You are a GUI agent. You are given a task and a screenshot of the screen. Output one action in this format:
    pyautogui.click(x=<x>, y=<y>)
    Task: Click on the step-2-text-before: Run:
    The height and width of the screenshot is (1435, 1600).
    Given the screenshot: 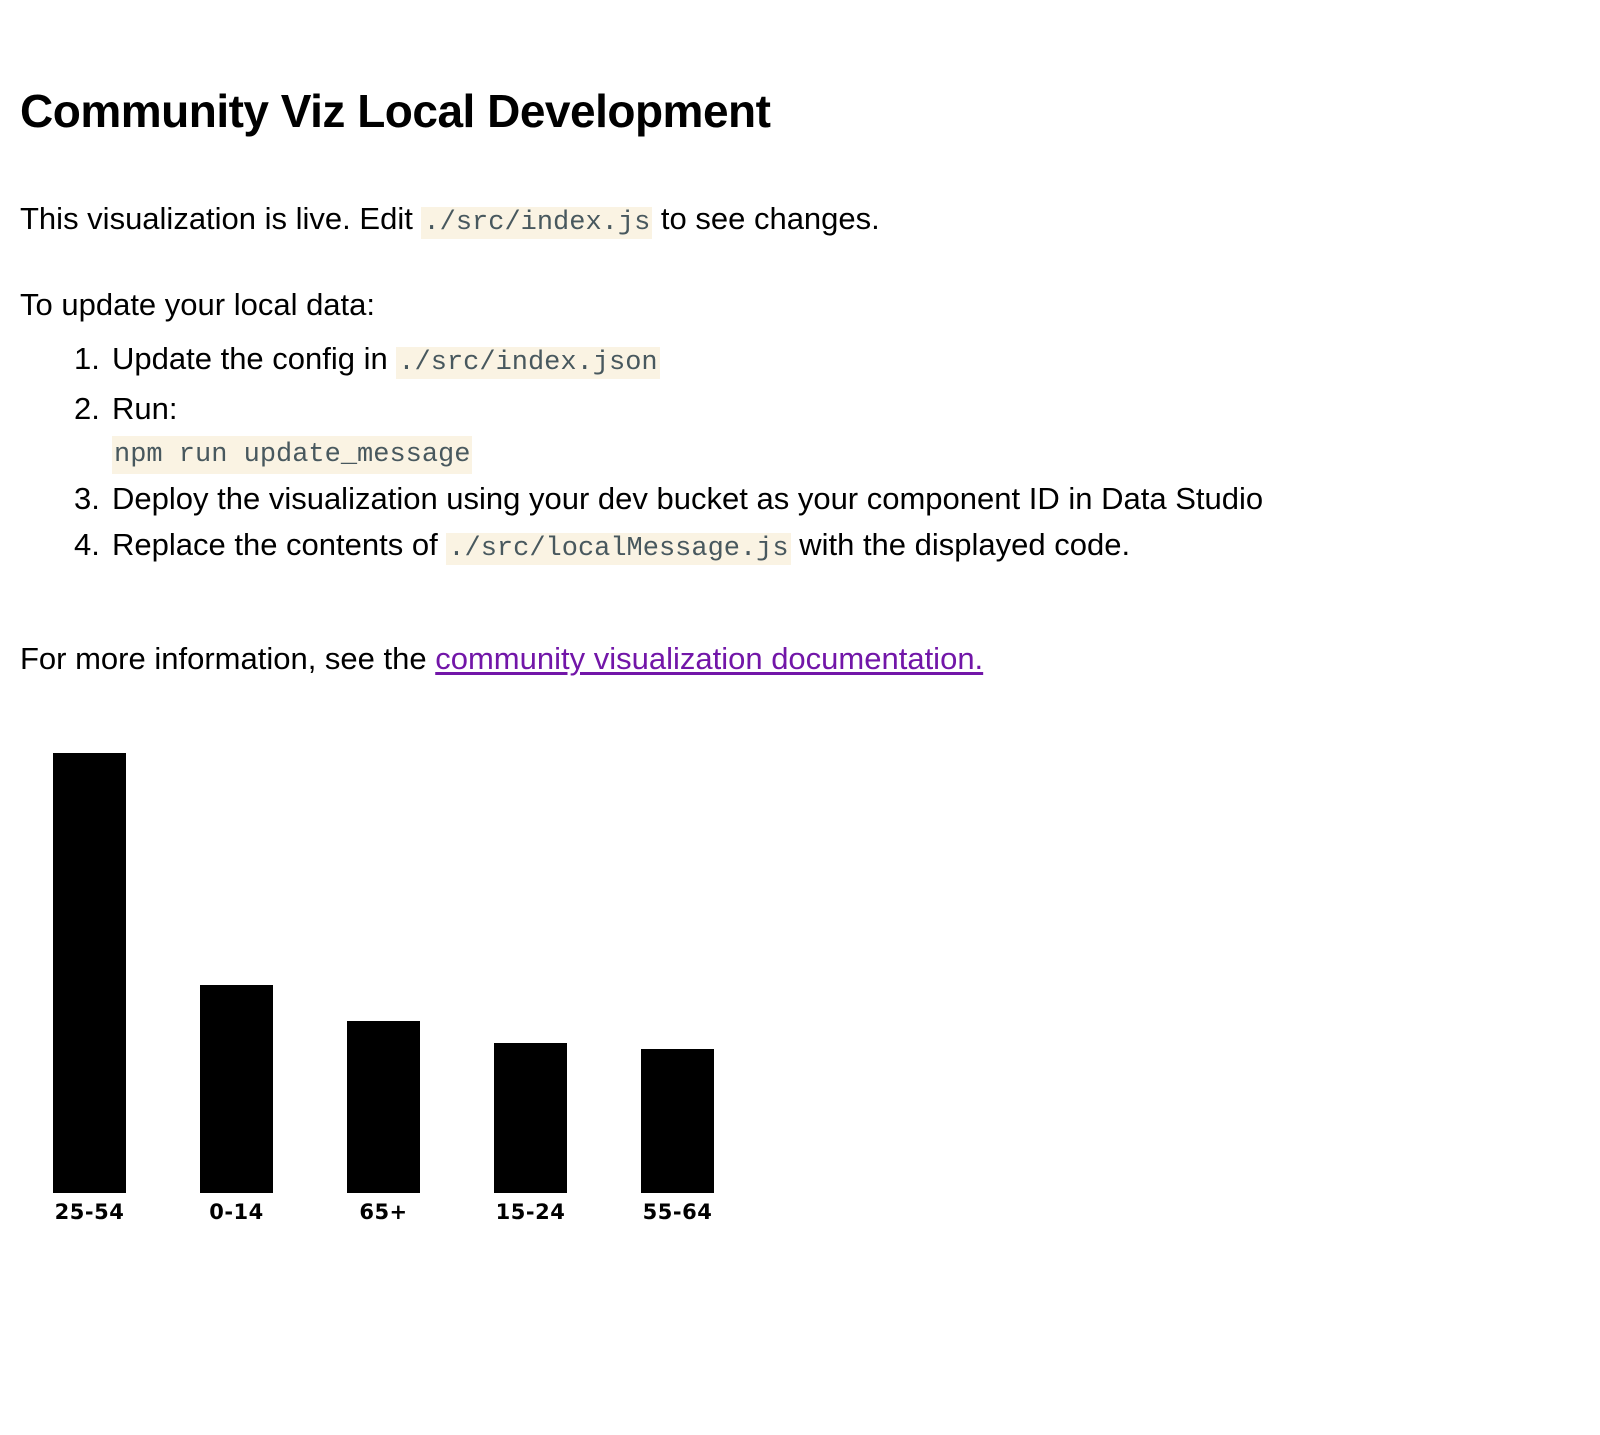 What is the action you would take?
    pyautogui.click(x=145, y=408)
    